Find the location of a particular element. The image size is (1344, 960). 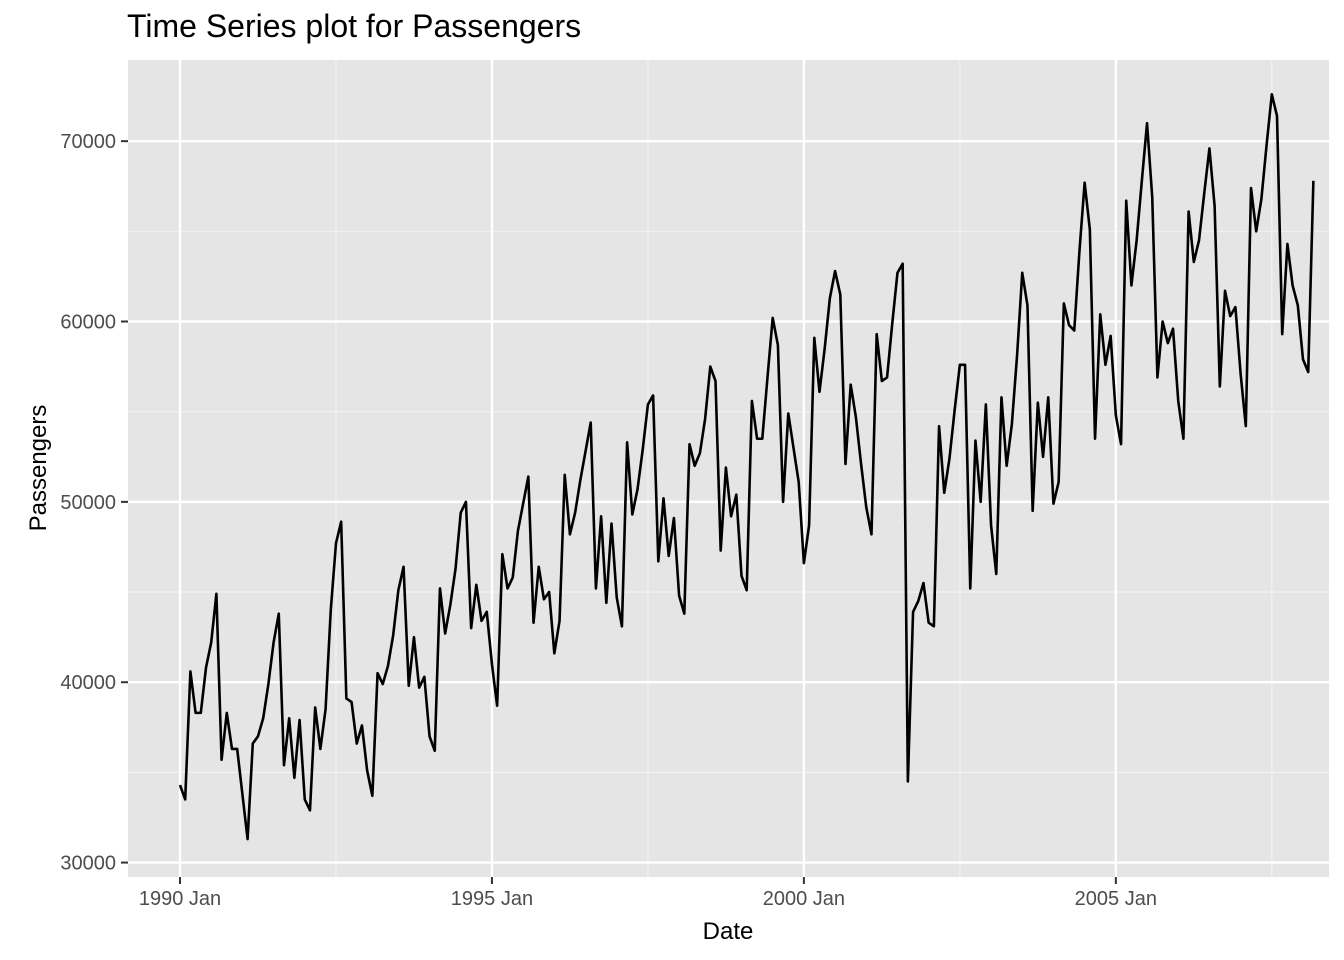

y-tick-label: 40000 is located at coordinates (88, 683).